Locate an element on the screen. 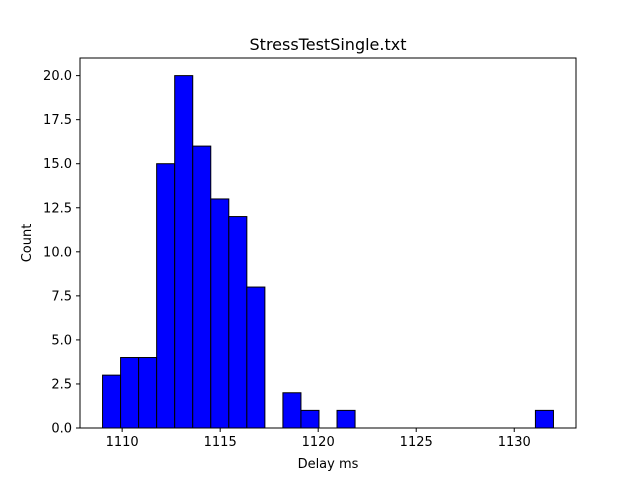 Image resolution: width=640 pixels, height=480 pixels. y-ticks-group: 0.0 2.5 5.0 7.5 10.0 12.5 15.0 17.5 20.0 is located at coordinates (61, 253).